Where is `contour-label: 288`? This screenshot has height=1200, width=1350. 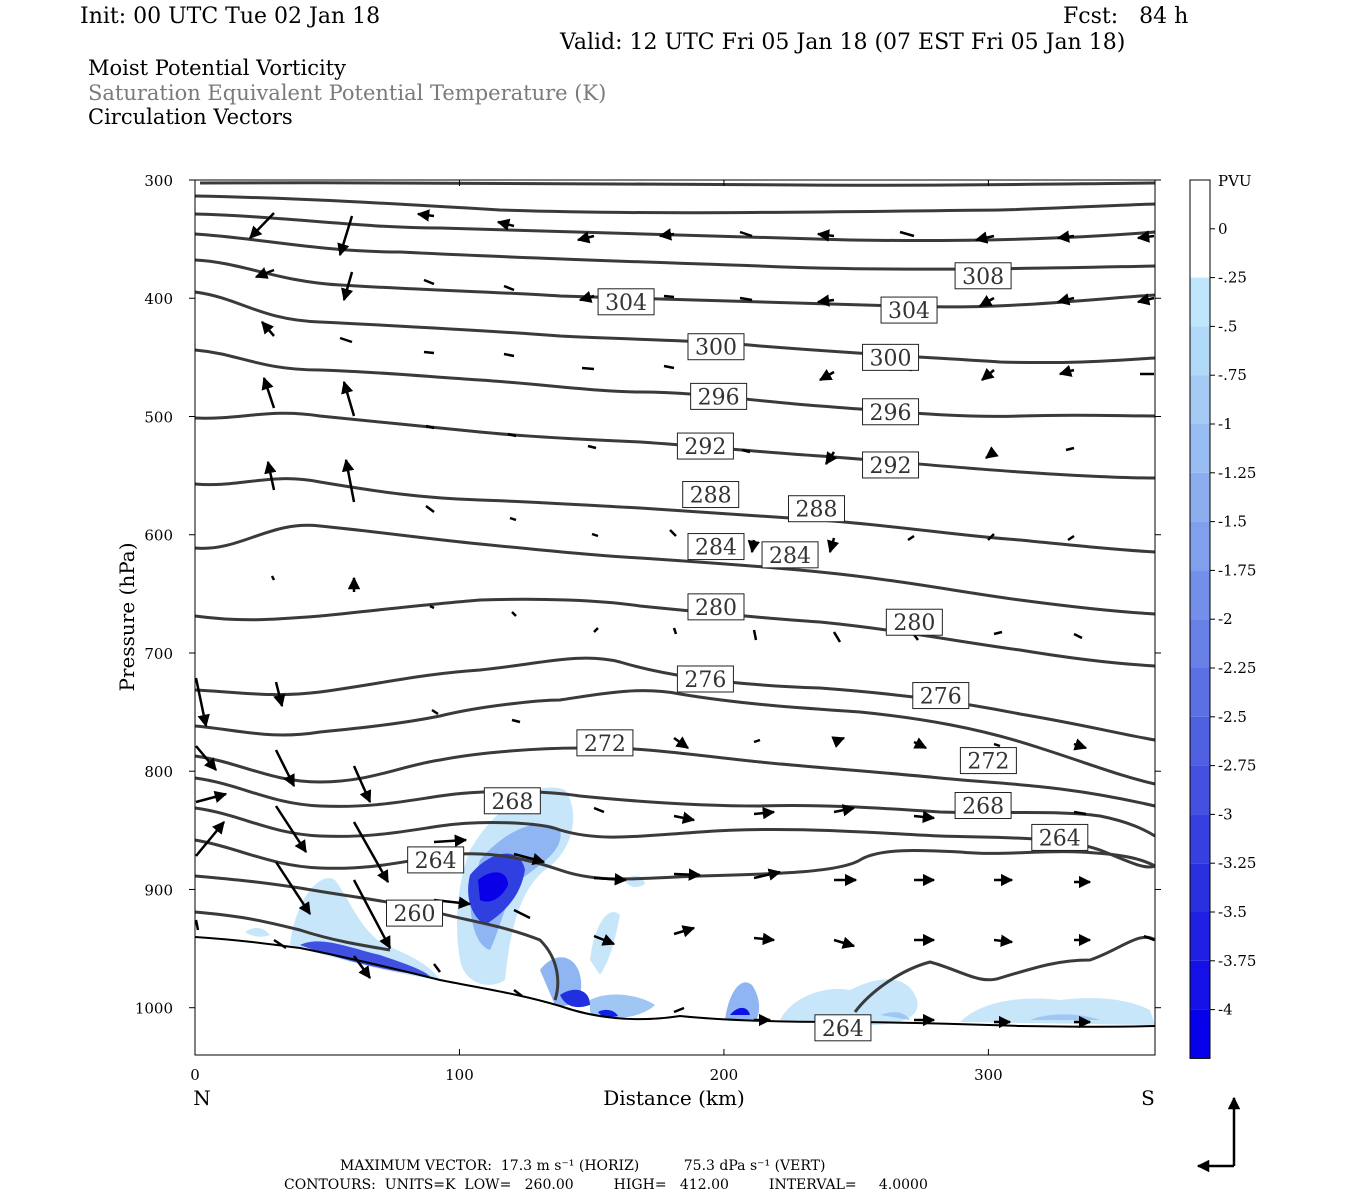
contour-label: 288 is located at coordinates (816, 510).